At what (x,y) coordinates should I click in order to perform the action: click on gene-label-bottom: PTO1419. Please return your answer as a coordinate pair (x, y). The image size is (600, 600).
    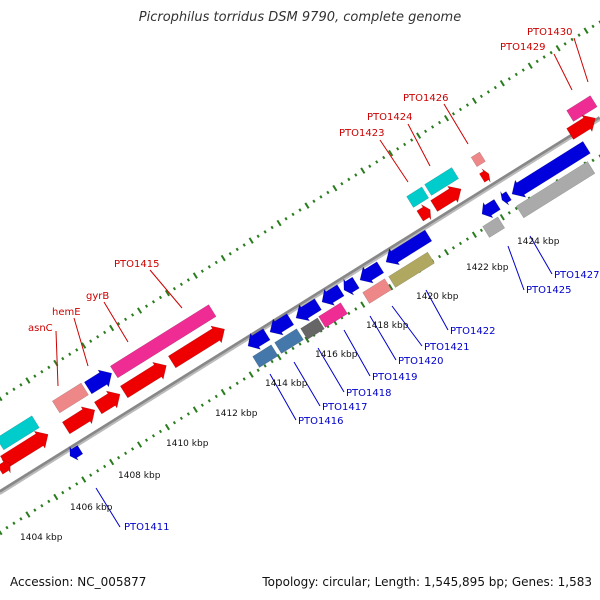
    Looking at the image, I should click on (394, 377).